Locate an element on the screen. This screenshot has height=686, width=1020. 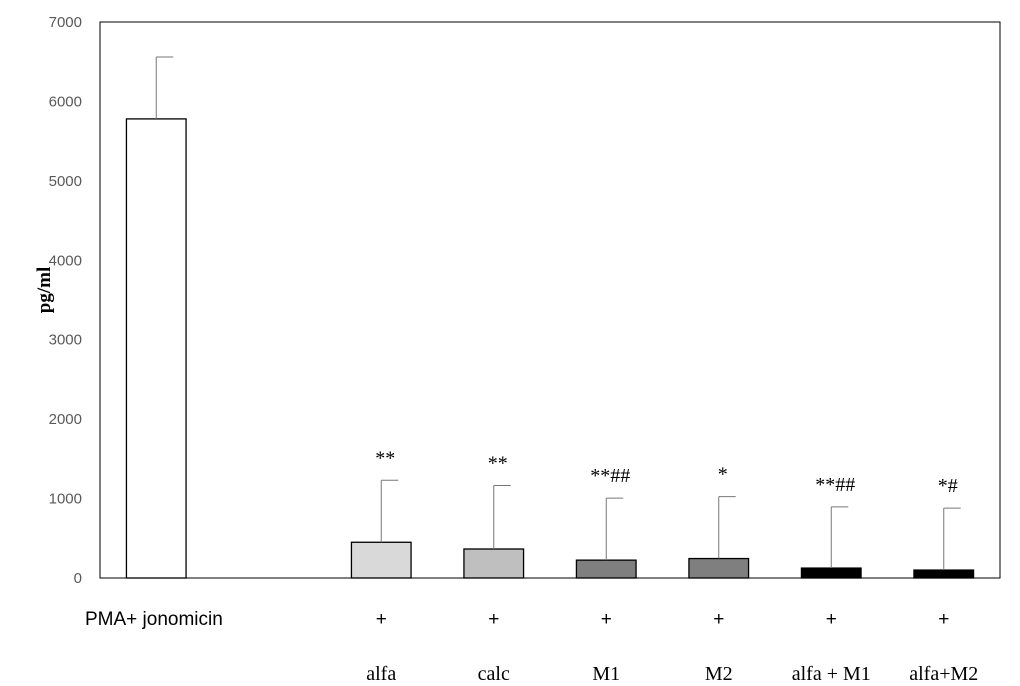
row-label: PMA+ jonomicin is located at coordinates (154, 619).